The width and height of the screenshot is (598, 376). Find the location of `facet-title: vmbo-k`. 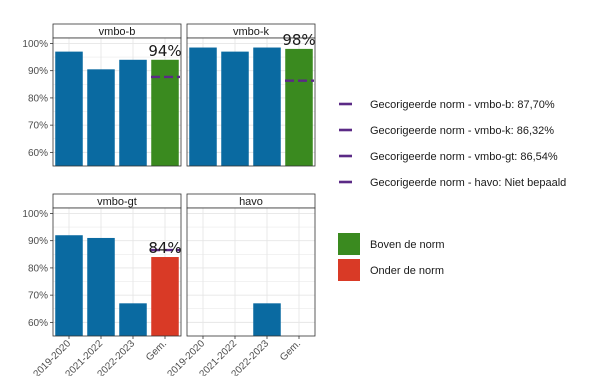

facet-title: vmbo-k is located at coordinates (251, 32).